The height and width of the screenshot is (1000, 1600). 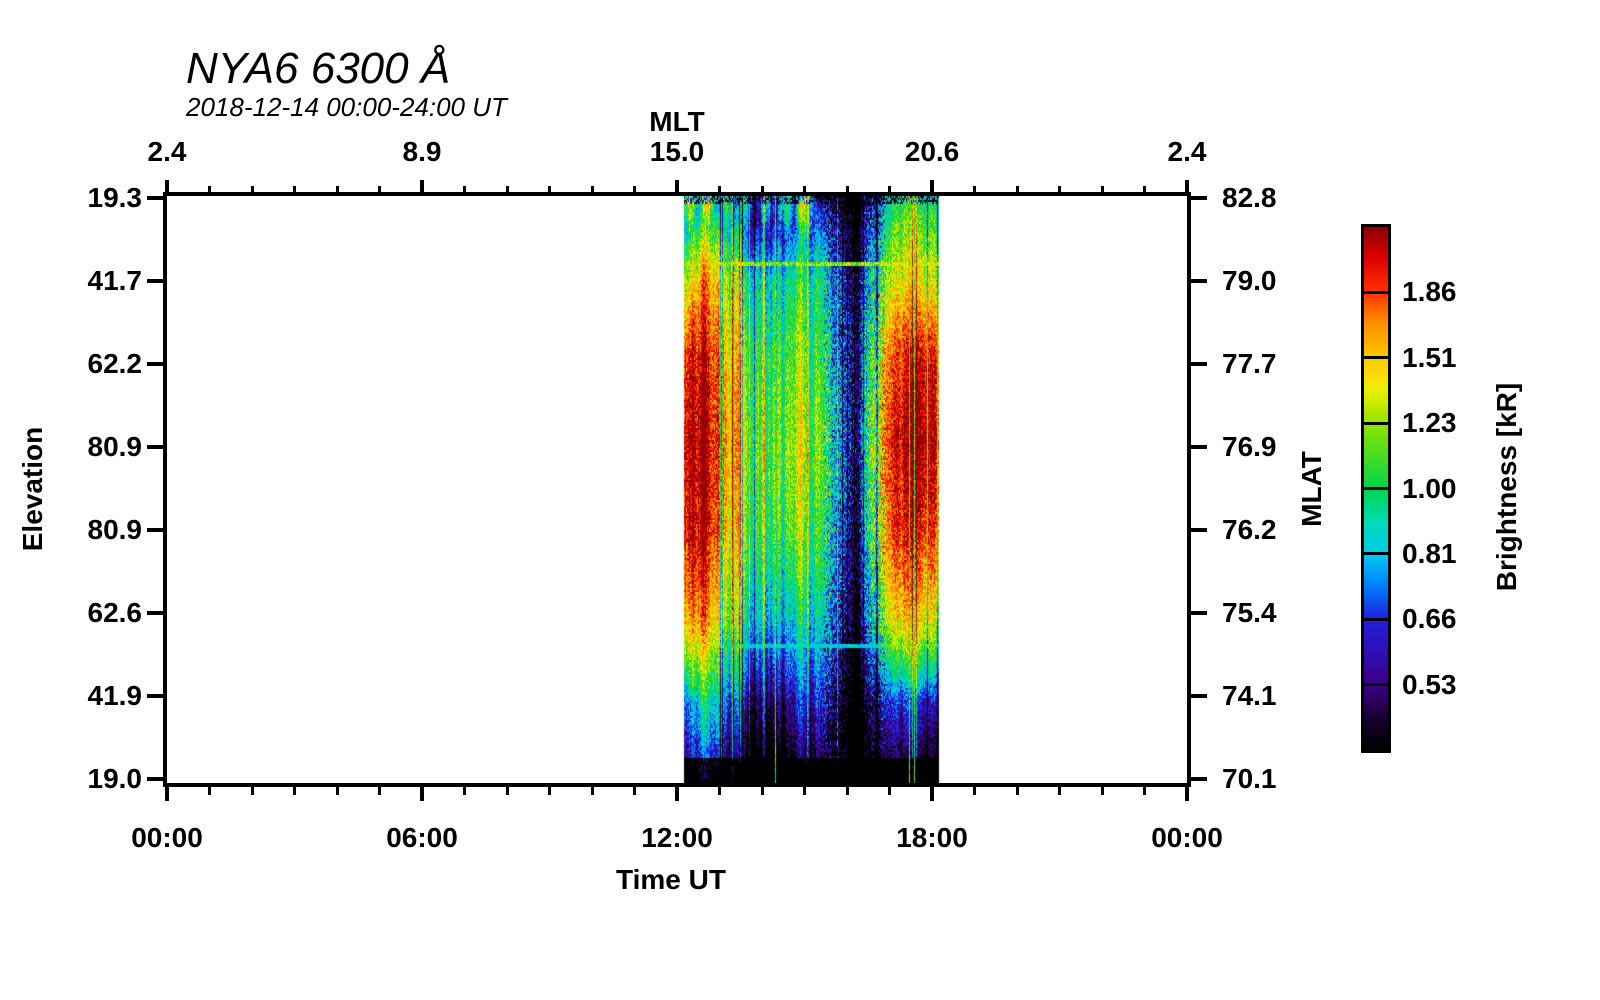 What do you see at coordinates (1249, 529) in the screenshot?
I see `right-axis-tick-label: 76.2` at bounding box center [1249, 529].